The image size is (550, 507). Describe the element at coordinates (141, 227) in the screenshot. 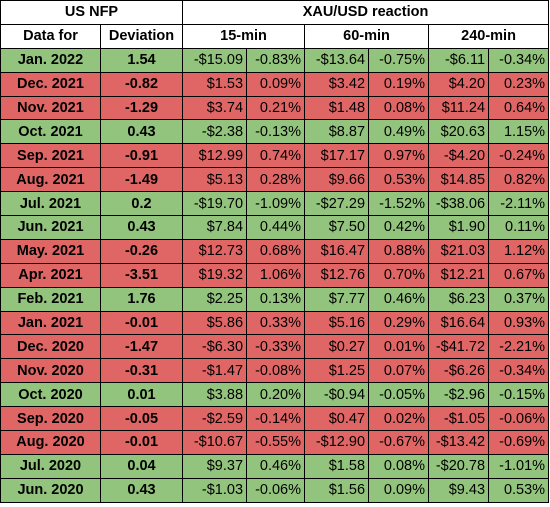

I see `row-deviation-cell: 0.43` at that location.